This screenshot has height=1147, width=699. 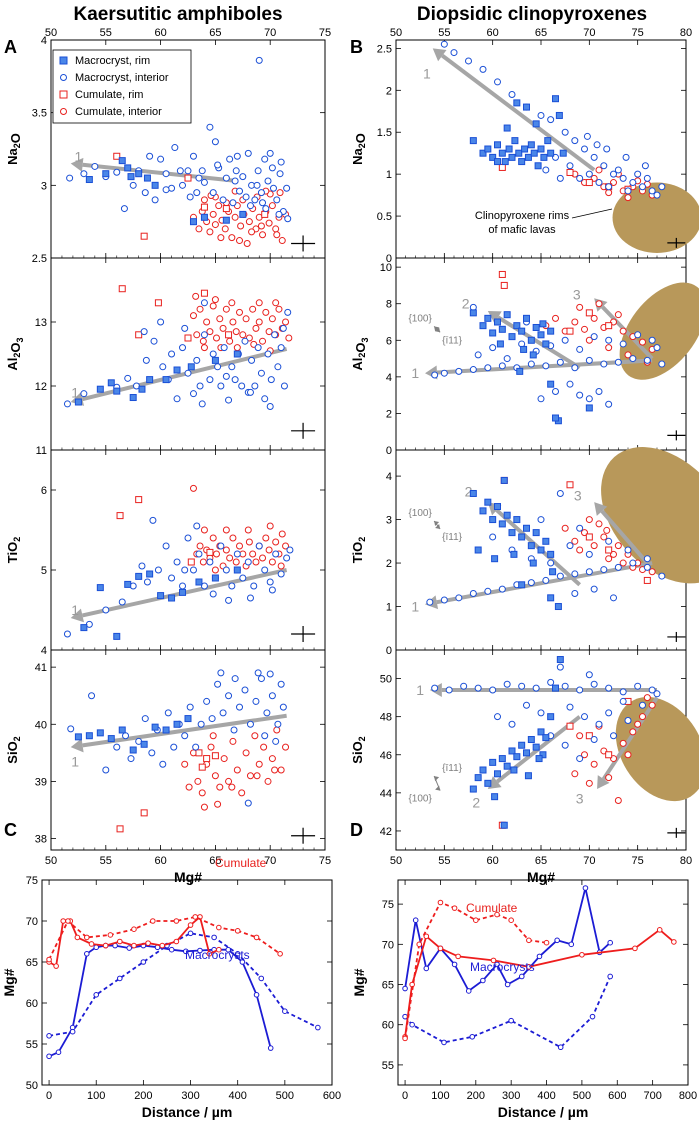 I want to click on legend-marker-cumulate-interior, so click(x=63, y=111).